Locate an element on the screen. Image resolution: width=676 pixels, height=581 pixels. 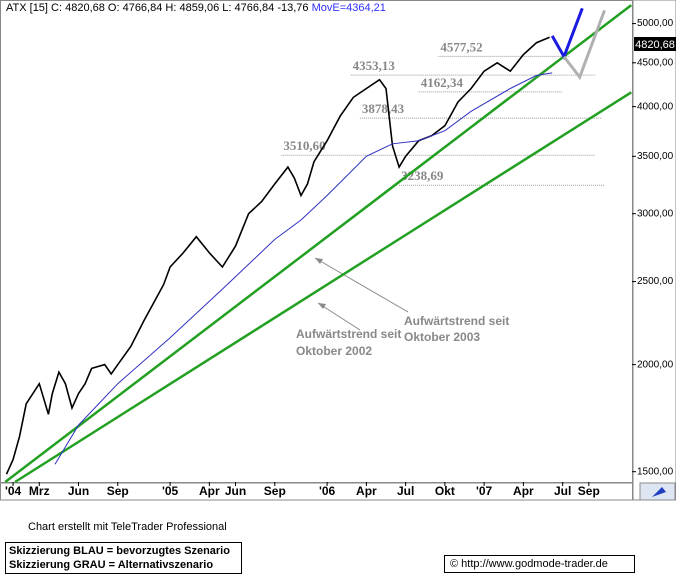
x-tick-label: '07 is located at coordinates (484, 491).